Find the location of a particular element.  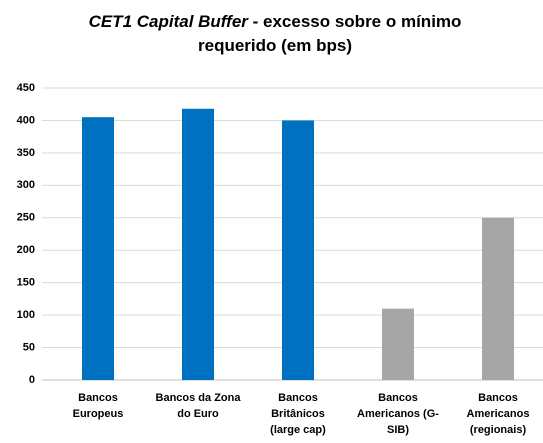

title-italic: CET1 Capital Buffer is located at coordinates (168, 21).